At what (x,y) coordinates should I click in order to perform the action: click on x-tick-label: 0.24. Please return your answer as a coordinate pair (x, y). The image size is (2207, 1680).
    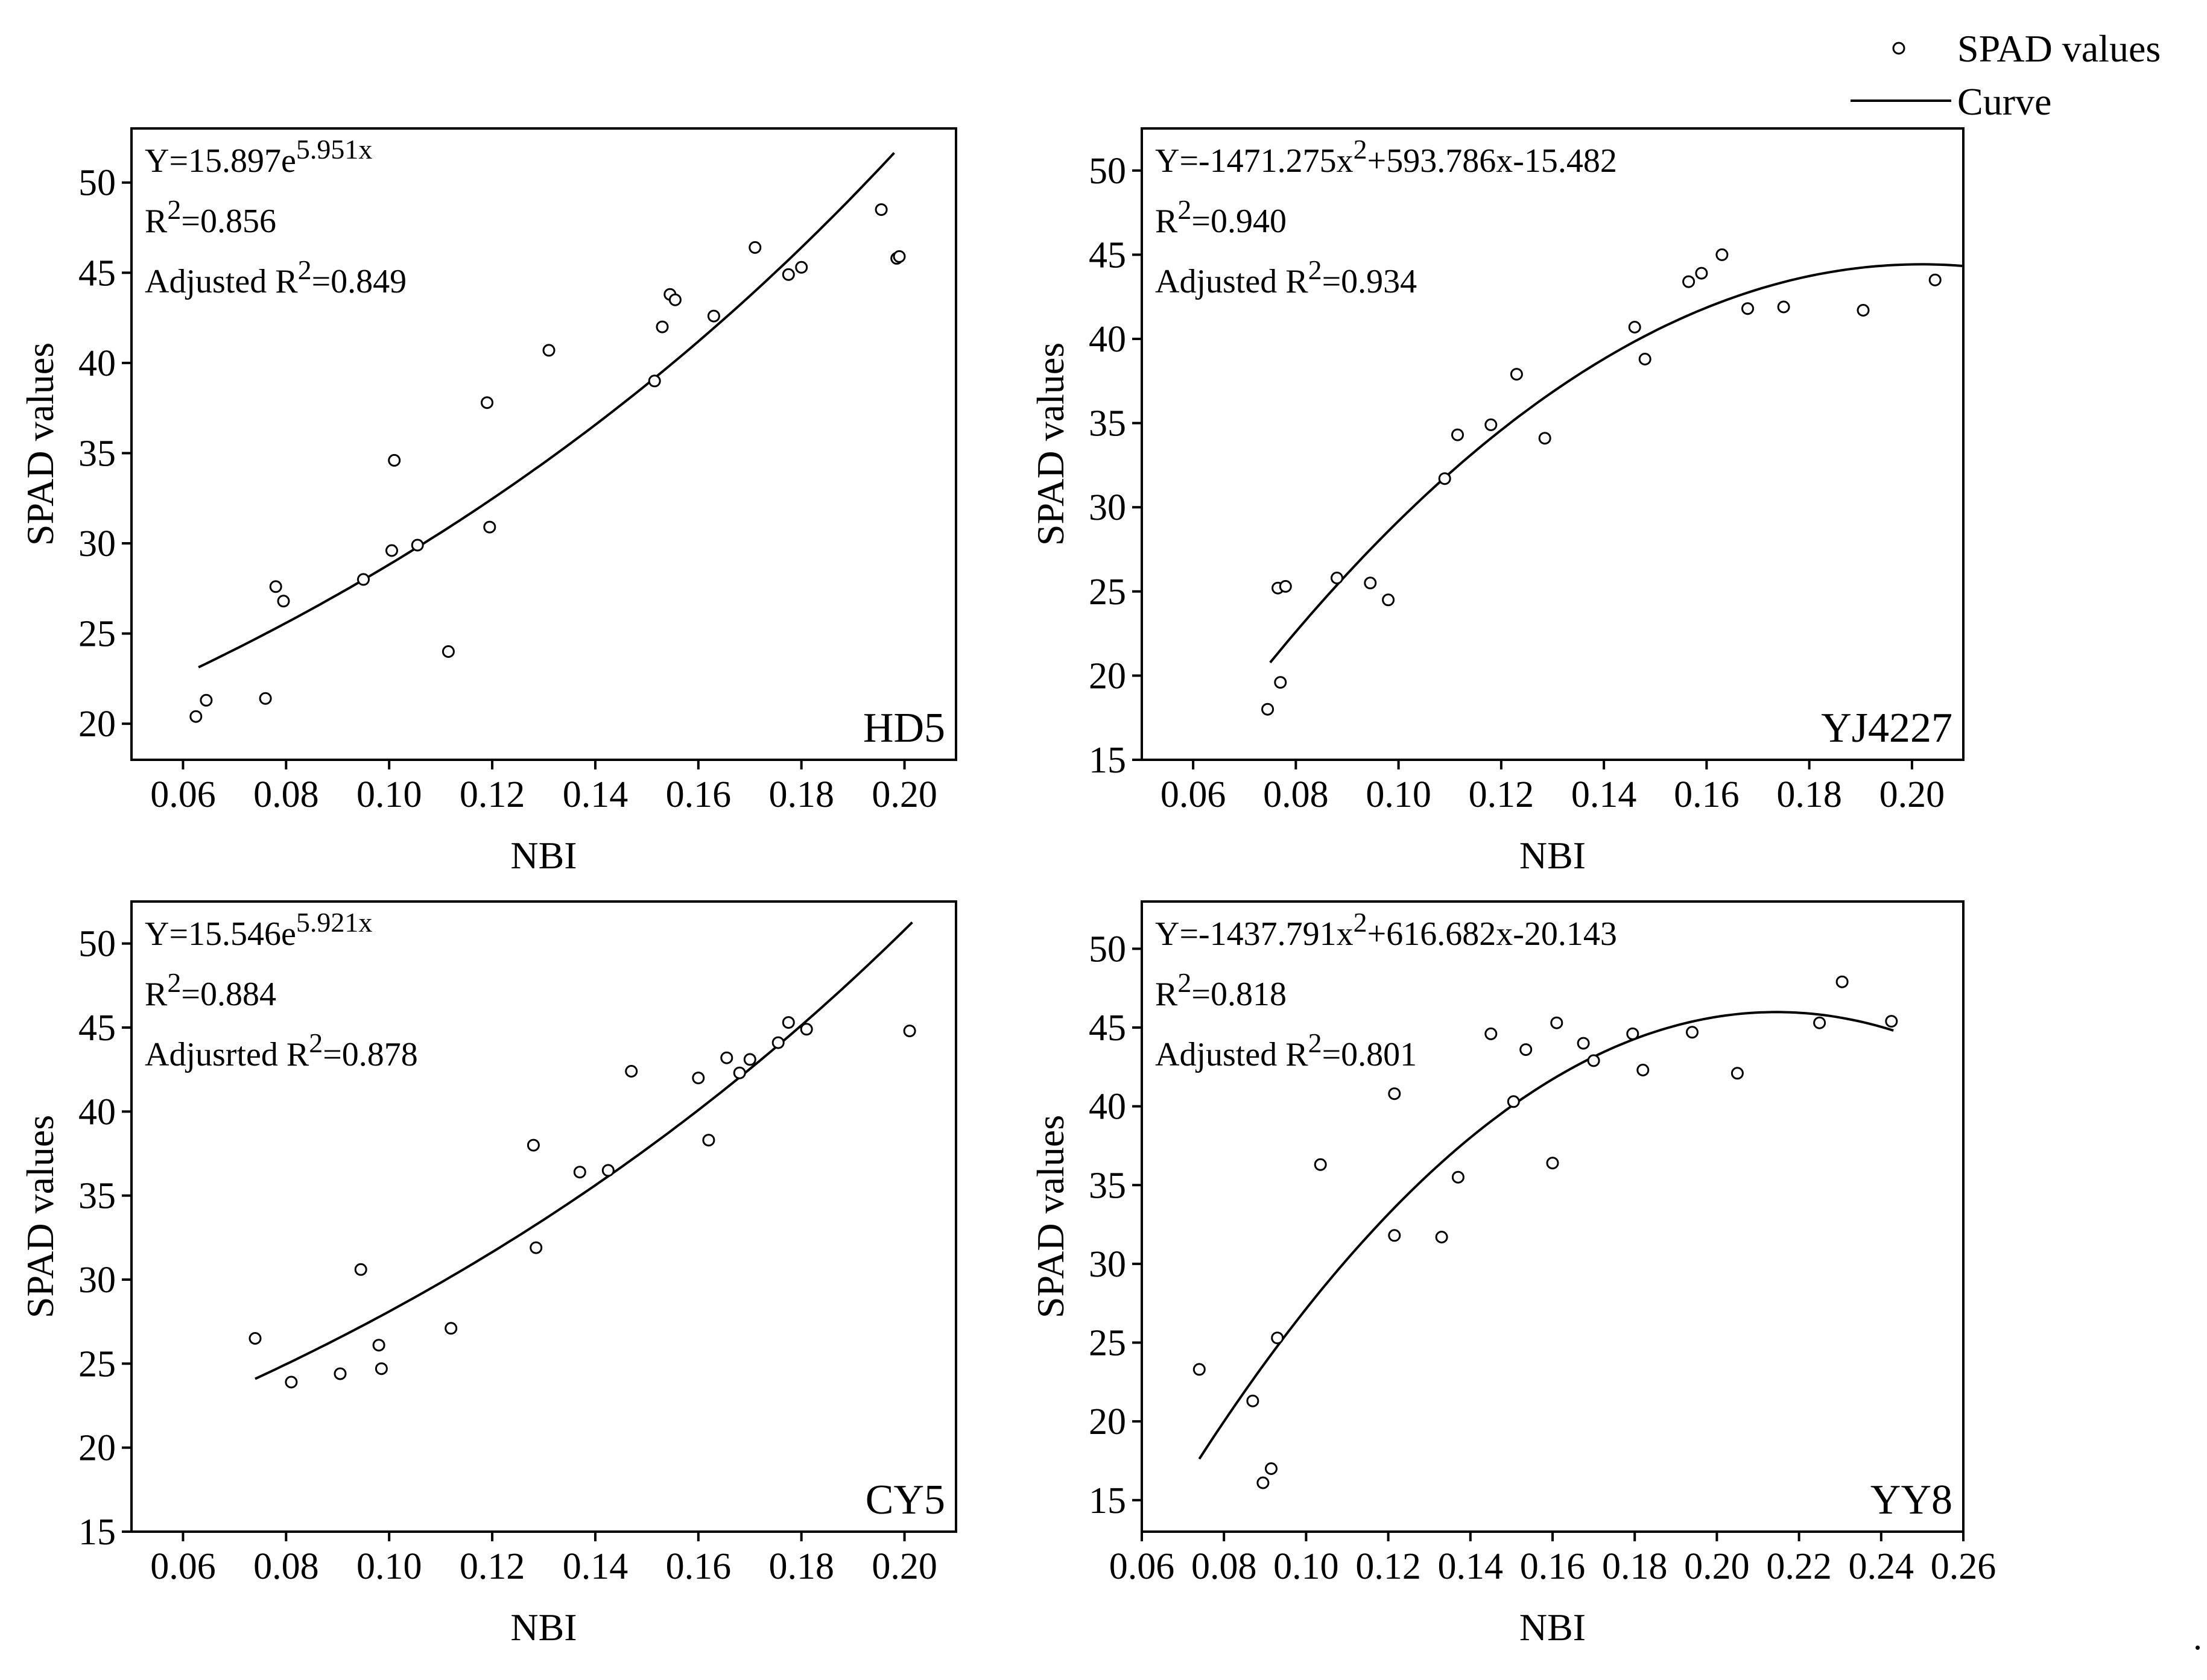
    Looking at the image, I should click on (1881, 1566).